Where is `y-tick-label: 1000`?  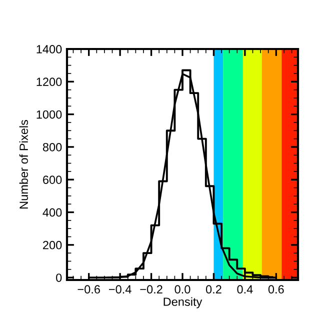 y-tick-label: 1000 is located at coordinates (49, 114).